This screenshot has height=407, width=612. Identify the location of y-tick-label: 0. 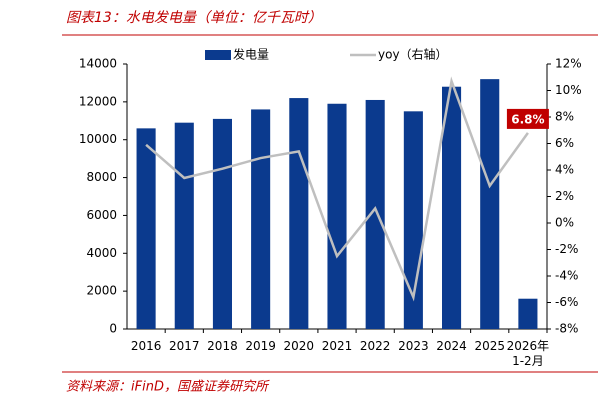
(113, 329).